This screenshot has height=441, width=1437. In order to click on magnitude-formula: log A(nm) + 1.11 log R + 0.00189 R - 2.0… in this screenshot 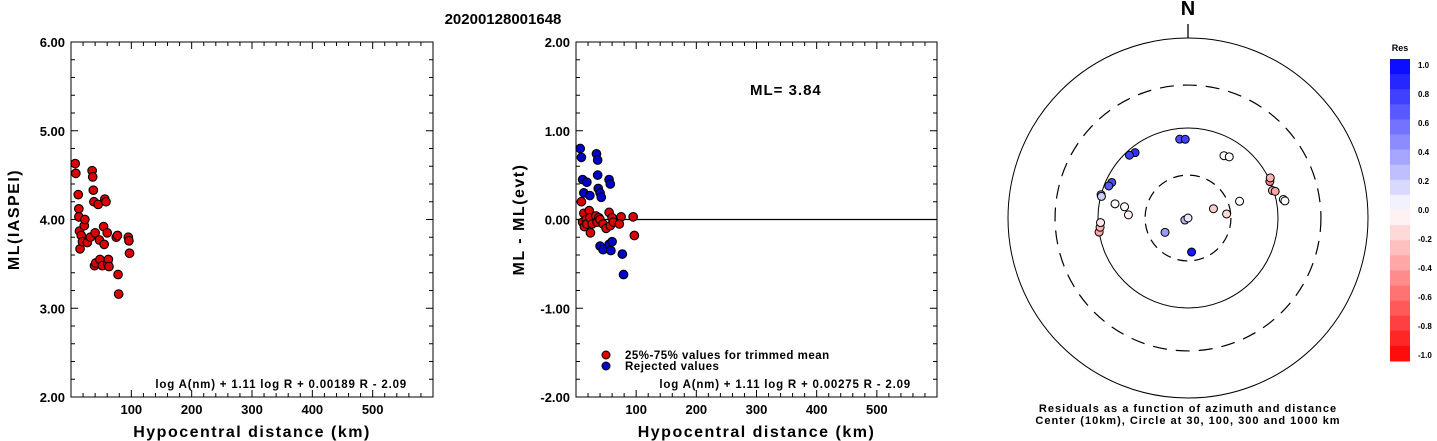, I will do `click(281, 385)`.